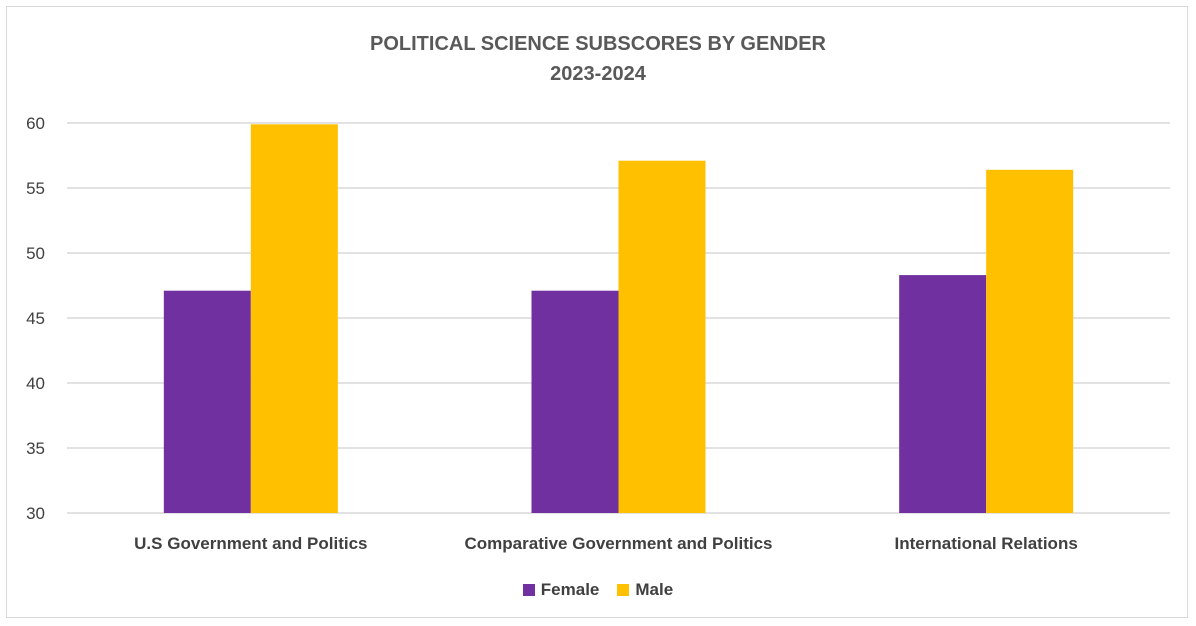 The image size is (1196, 626). I want to click on chart-title: POLITICAL SCIENCE SUBSCORES BY GENDER, so click(598, 44).